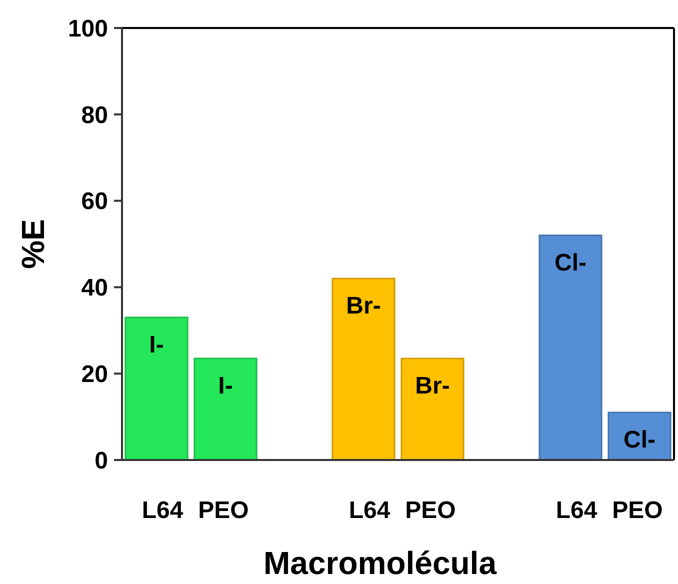 This screenshot has height=584, width=678. What do you see at coordinates (225, 386) in the screenshot?
I see `text: I-` at bounding box center [225, 386].